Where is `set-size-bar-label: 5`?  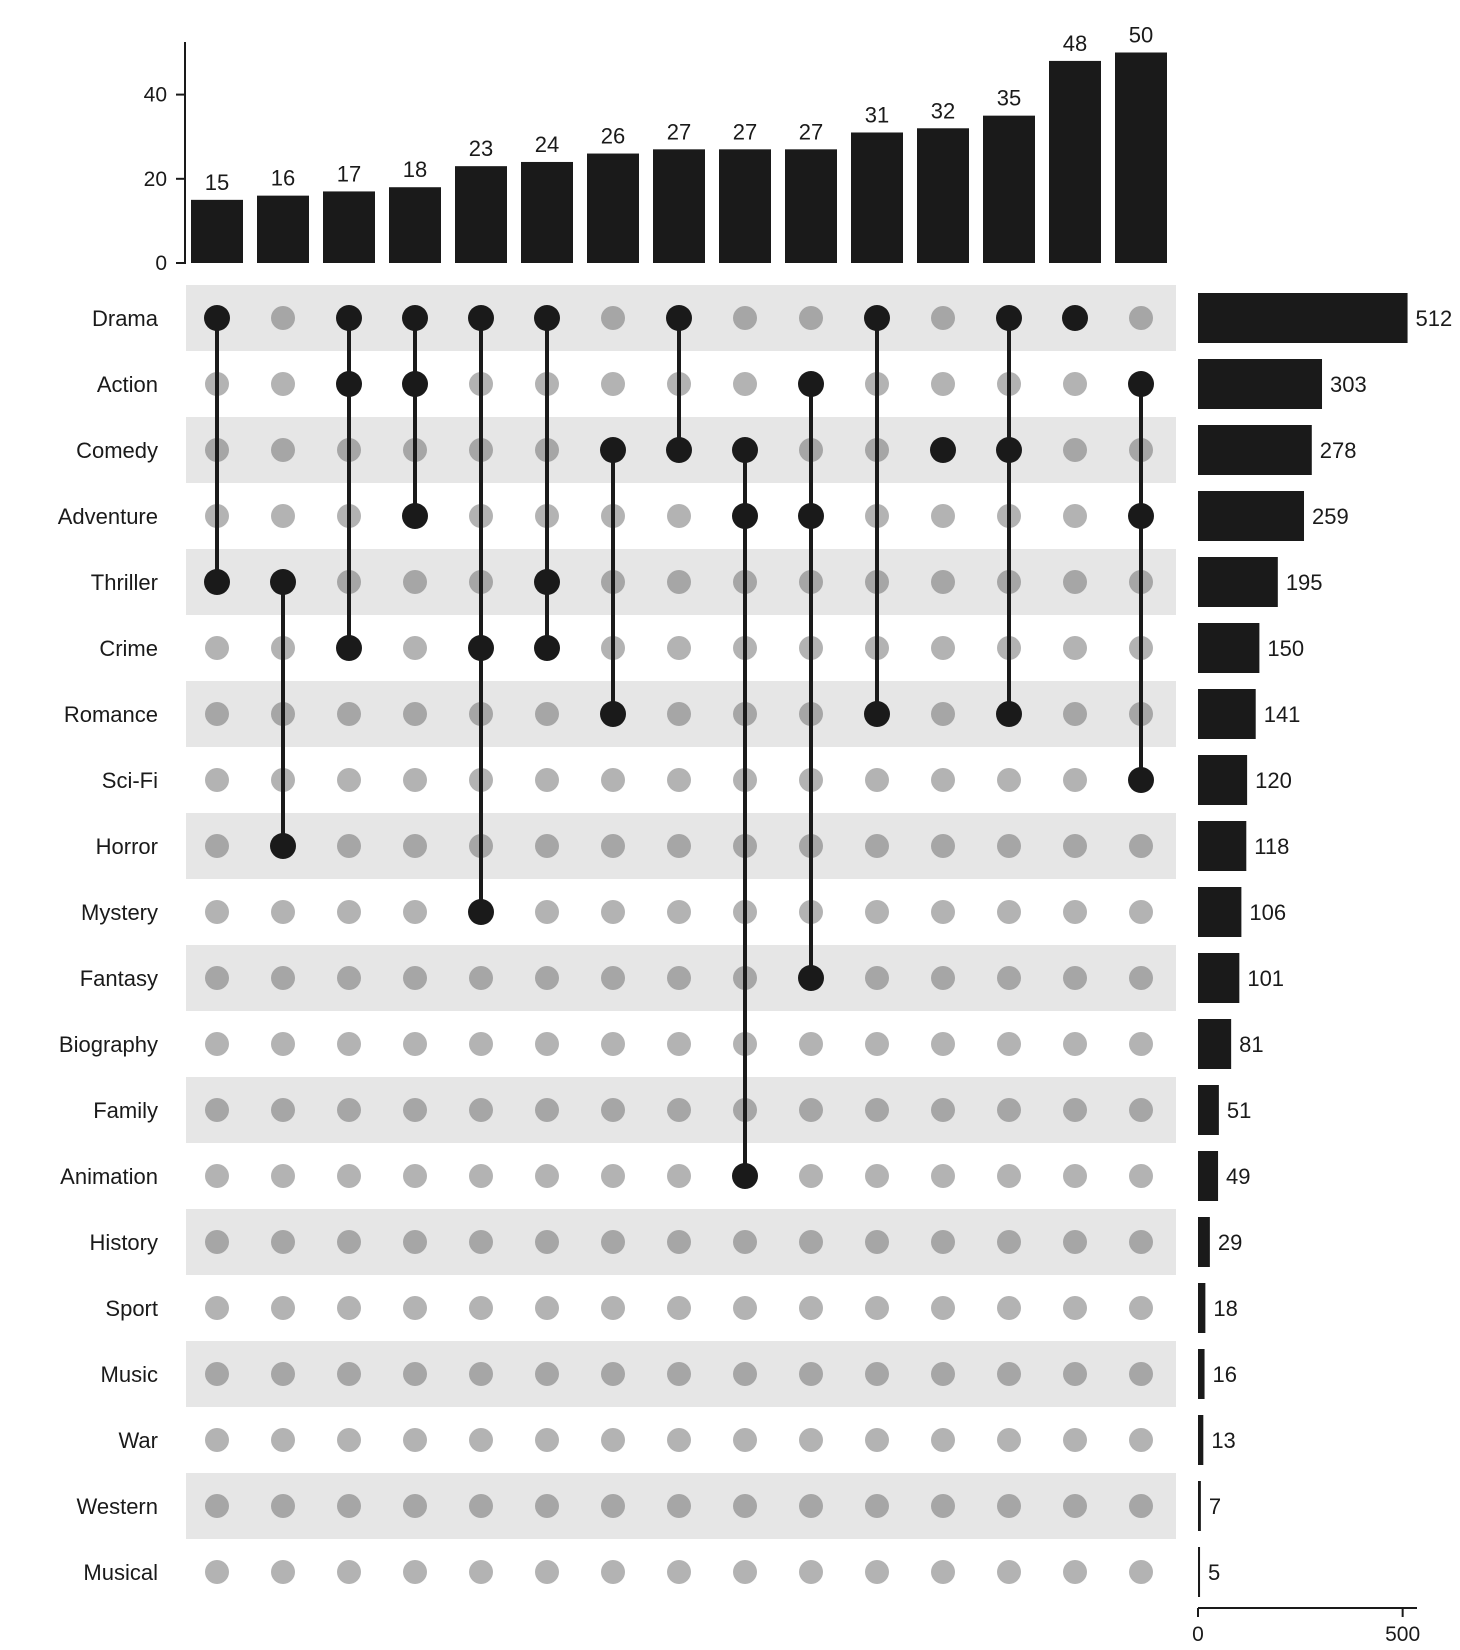
set-size-bar-label: 5 is located at coordinates (1214, 1572).